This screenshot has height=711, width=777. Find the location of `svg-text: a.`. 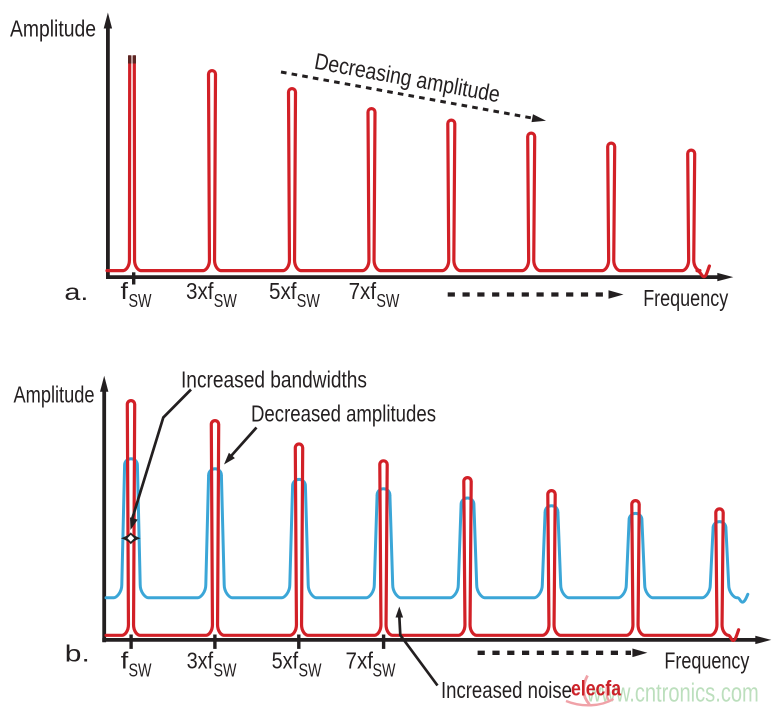

svg-text: a. is located at coordinates (76, 292).